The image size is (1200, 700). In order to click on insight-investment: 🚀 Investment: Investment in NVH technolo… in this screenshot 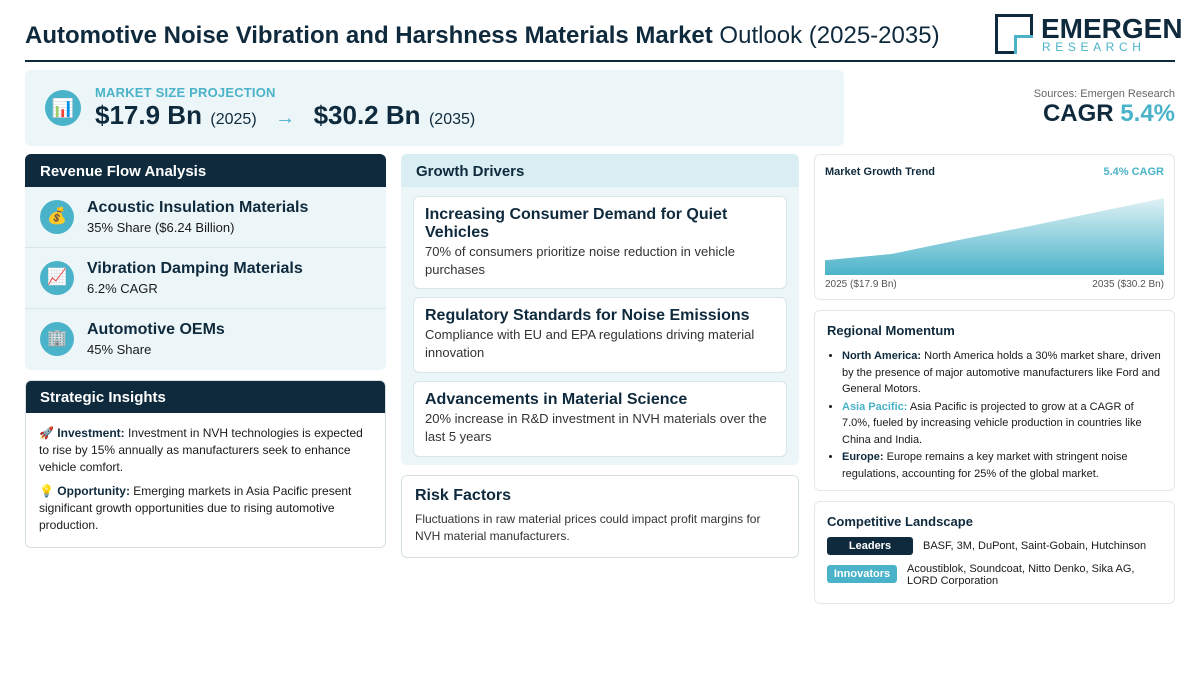, I will do `click(205, 450)`.